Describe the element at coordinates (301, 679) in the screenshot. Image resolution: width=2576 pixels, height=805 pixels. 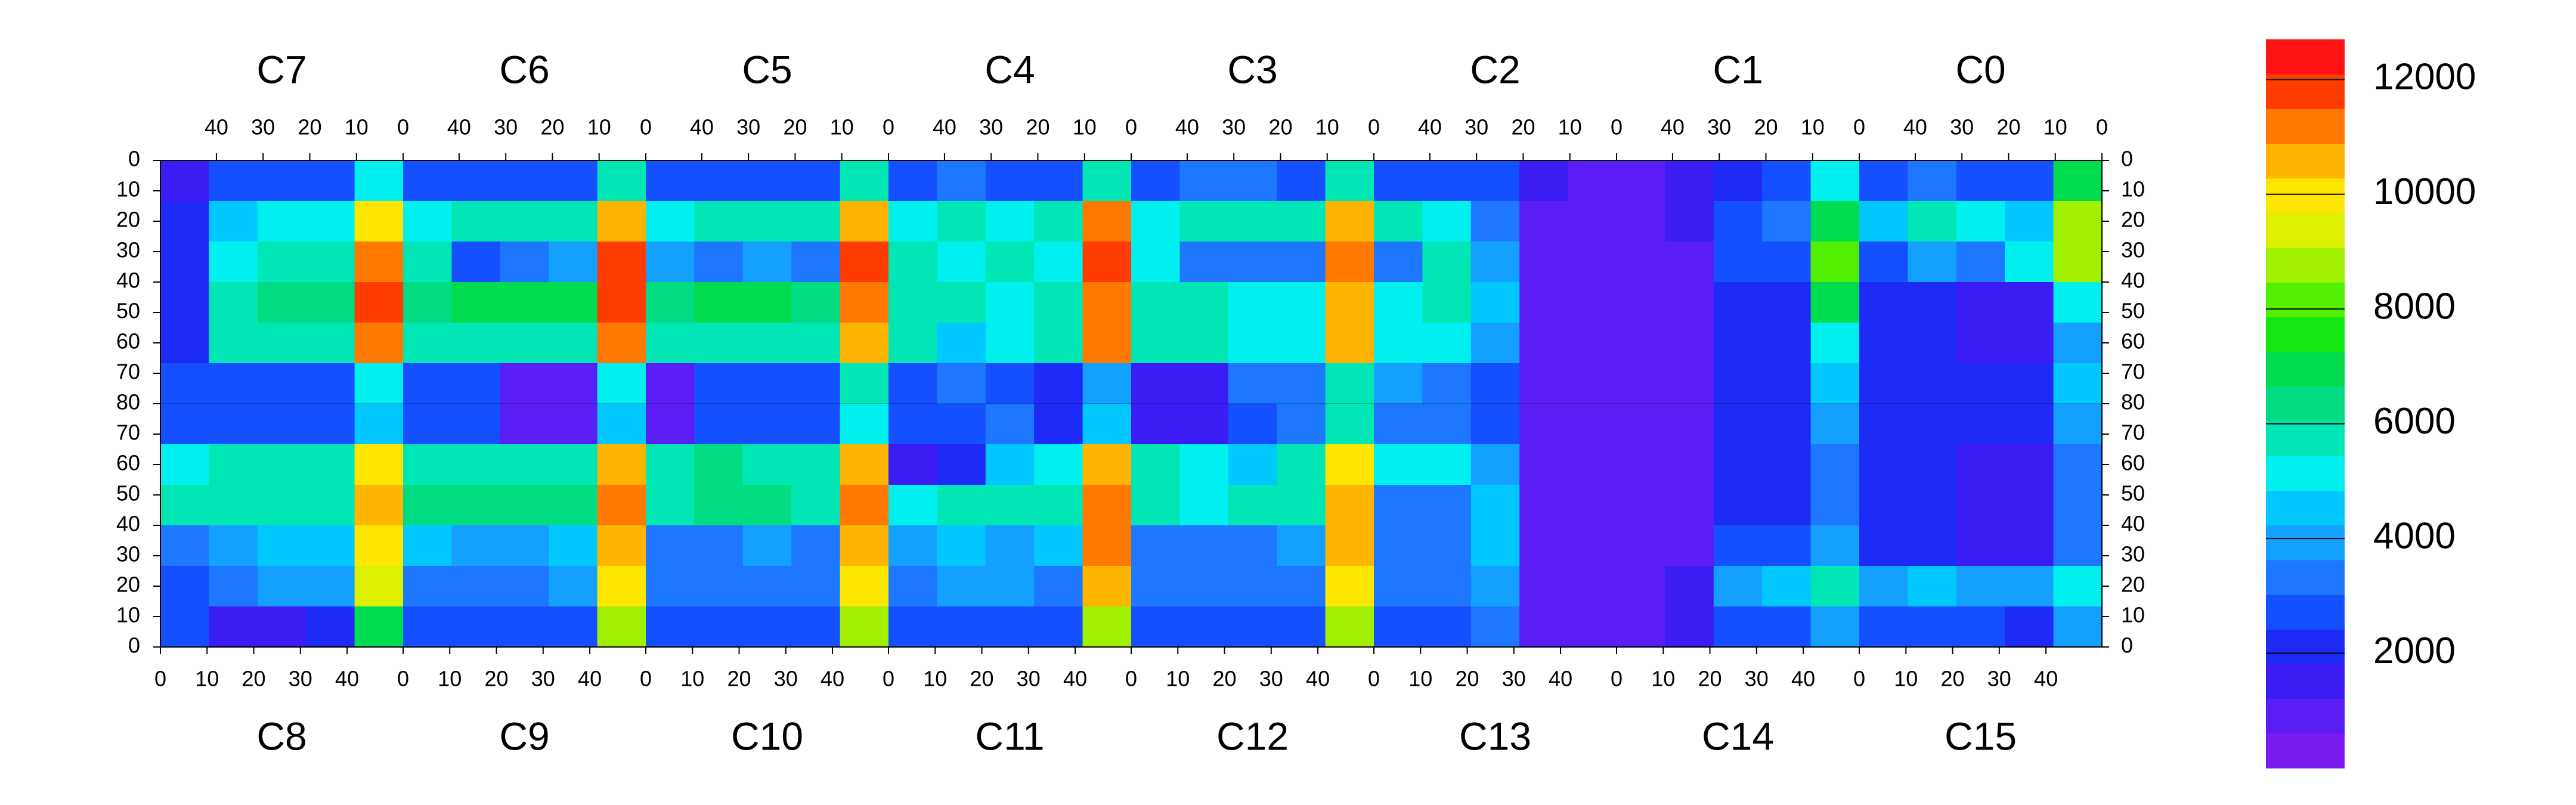
I see `bottom-tick-label: 30` at that location.